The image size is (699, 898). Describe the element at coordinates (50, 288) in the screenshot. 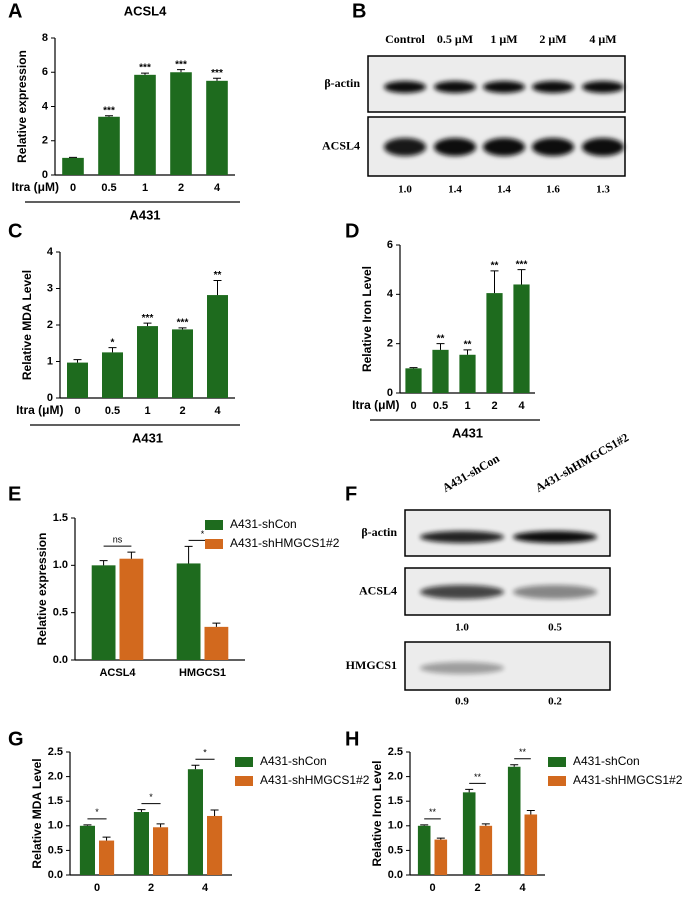

I see `y-tick-label: 3` at that location.